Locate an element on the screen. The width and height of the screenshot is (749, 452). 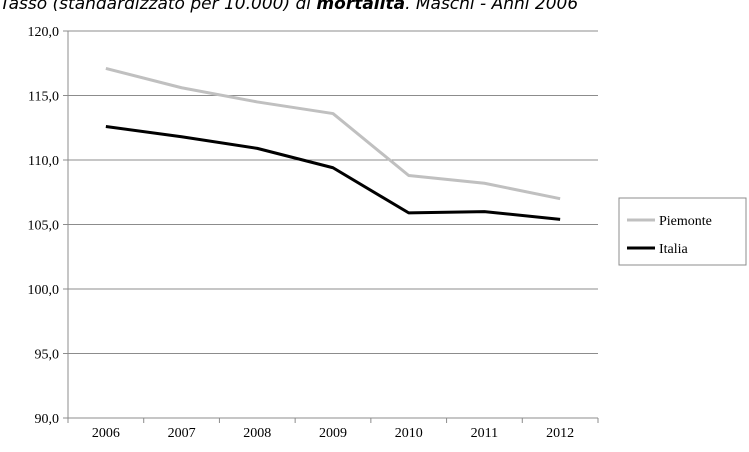
title-text-start: Tasso (standardizzato per 10.000) di is located at coordinates (158, 7).